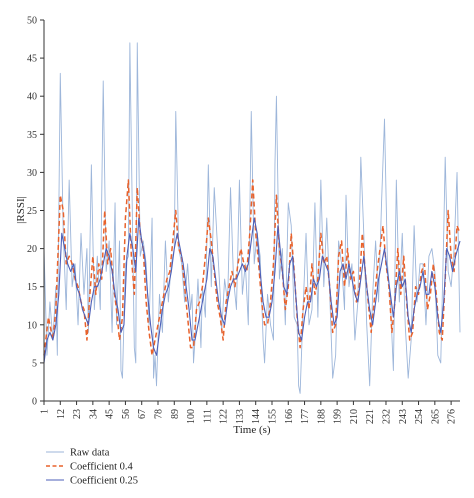 This screenshot has height=498, width=474. What do you see at coordinates (158, 414) in the screenshot?
I see `x-tick-label: 78` at bounding box center [158, 414].